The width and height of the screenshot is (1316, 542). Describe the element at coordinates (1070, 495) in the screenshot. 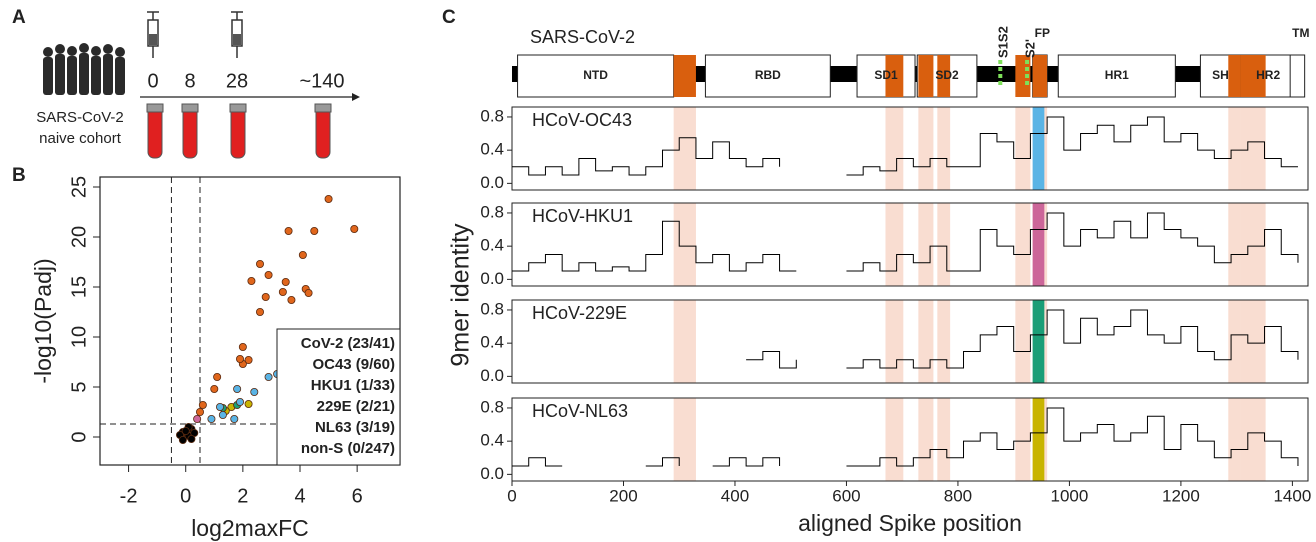

I see `x-tick-label: 1000` at that location.